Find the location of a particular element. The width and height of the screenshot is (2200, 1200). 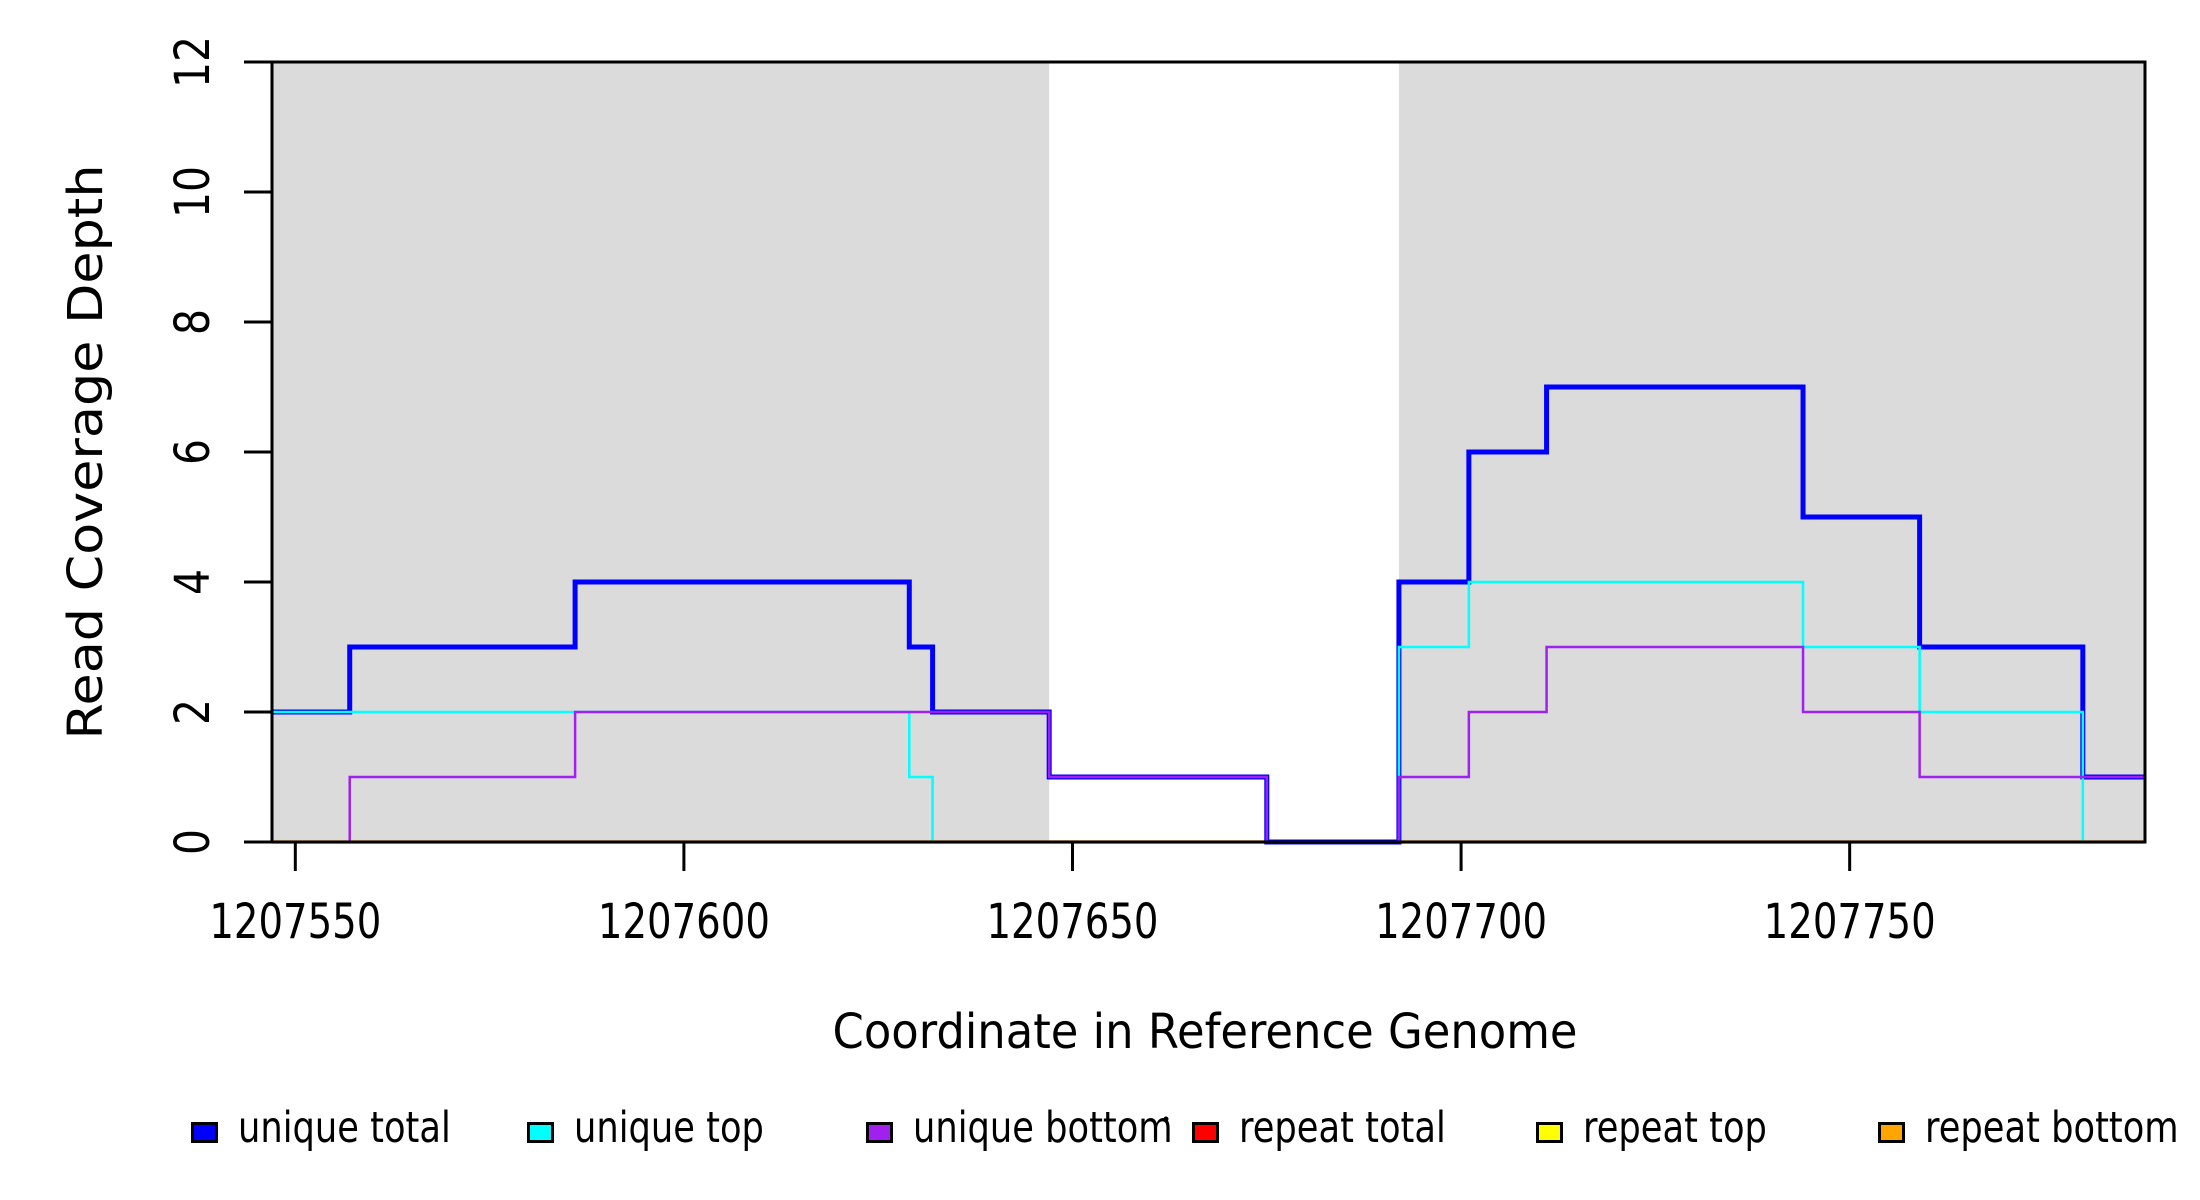

x-tick-label: 1207600 is located at coordinates (684, 922).